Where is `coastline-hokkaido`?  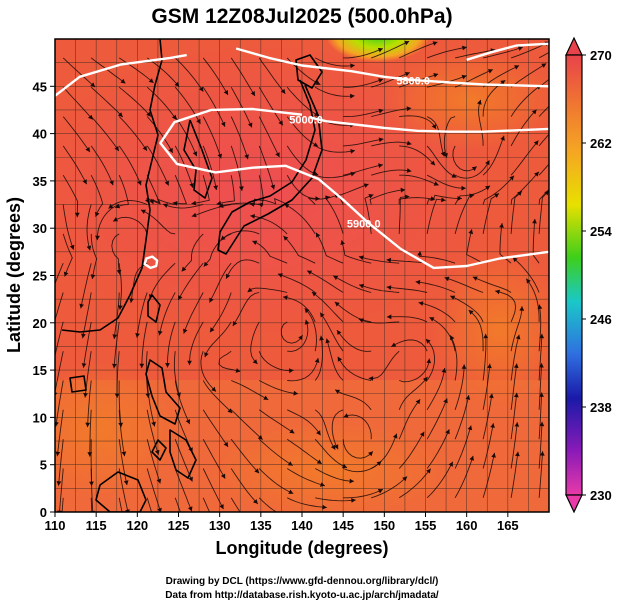 coastline-hokkaido is located at coordinates (309, 71).